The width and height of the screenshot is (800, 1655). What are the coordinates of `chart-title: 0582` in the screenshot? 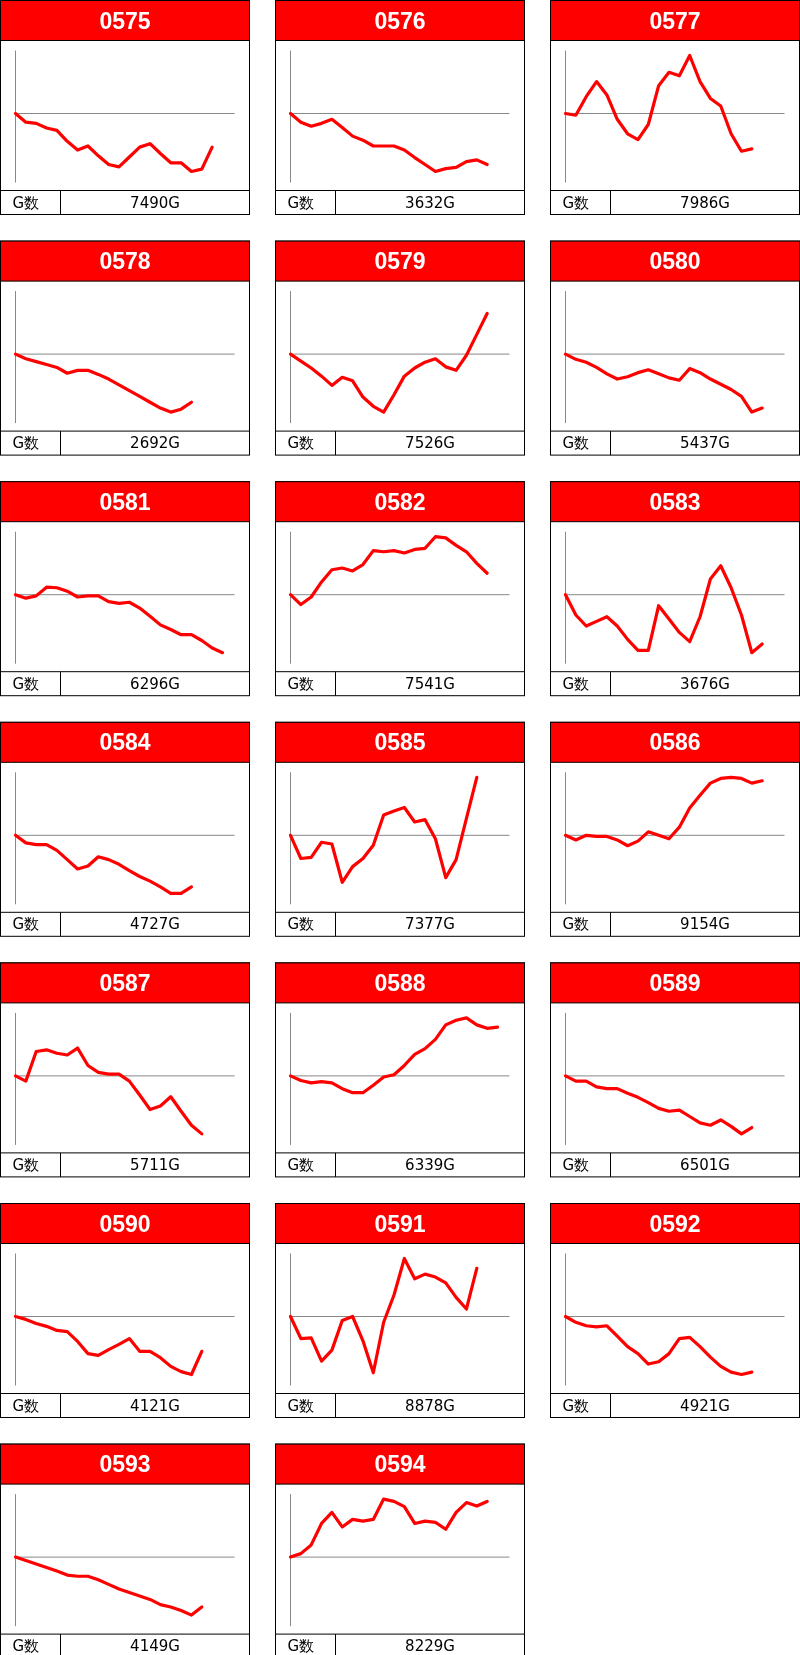 It's located at (400, 501).